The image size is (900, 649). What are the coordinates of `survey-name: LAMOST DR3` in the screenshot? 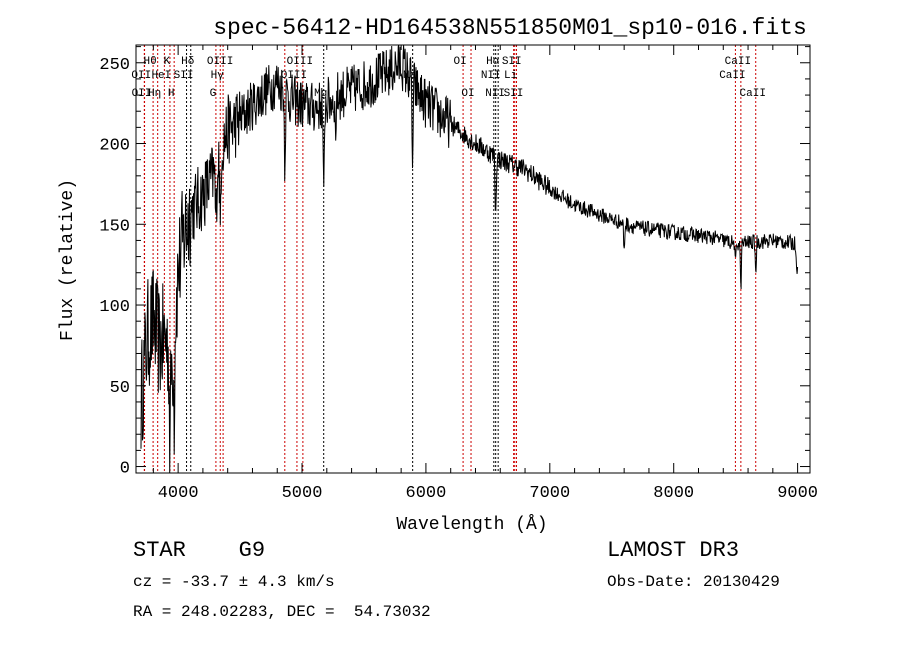 It's located at (673, 550).